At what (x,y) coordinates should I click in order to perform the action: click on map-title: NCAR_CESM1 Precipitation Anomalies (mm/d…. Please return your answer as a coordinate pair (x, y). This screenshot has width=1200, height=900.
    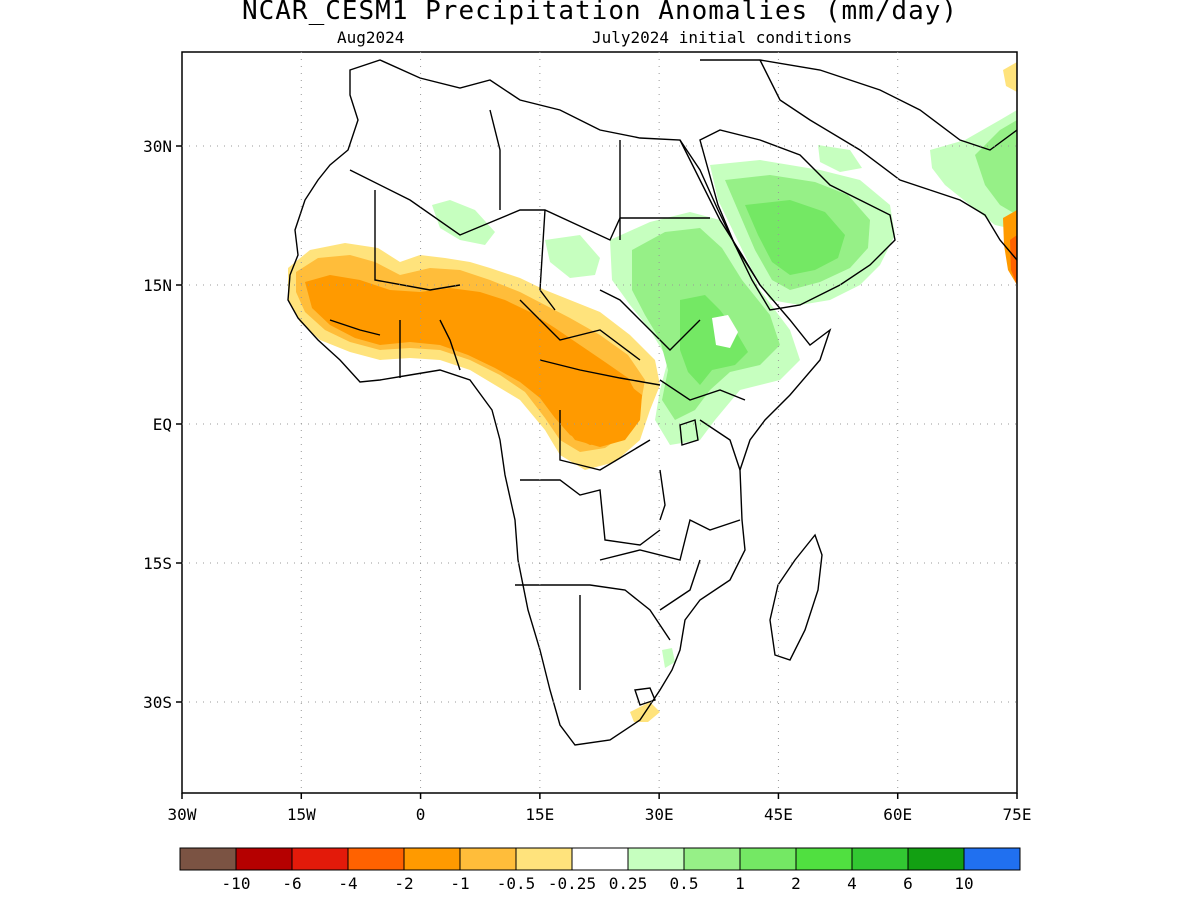
    Looking at the image, I should click on (600, 13).